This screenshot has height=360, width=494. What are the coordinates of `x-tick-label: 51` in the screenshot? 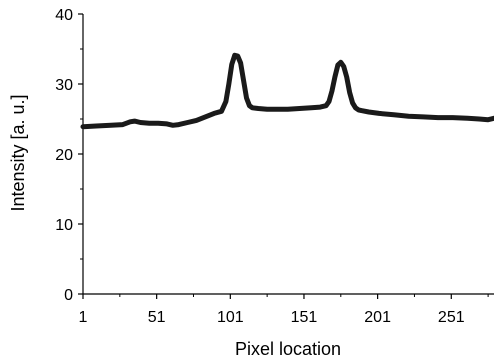 It's located at (157, 317).